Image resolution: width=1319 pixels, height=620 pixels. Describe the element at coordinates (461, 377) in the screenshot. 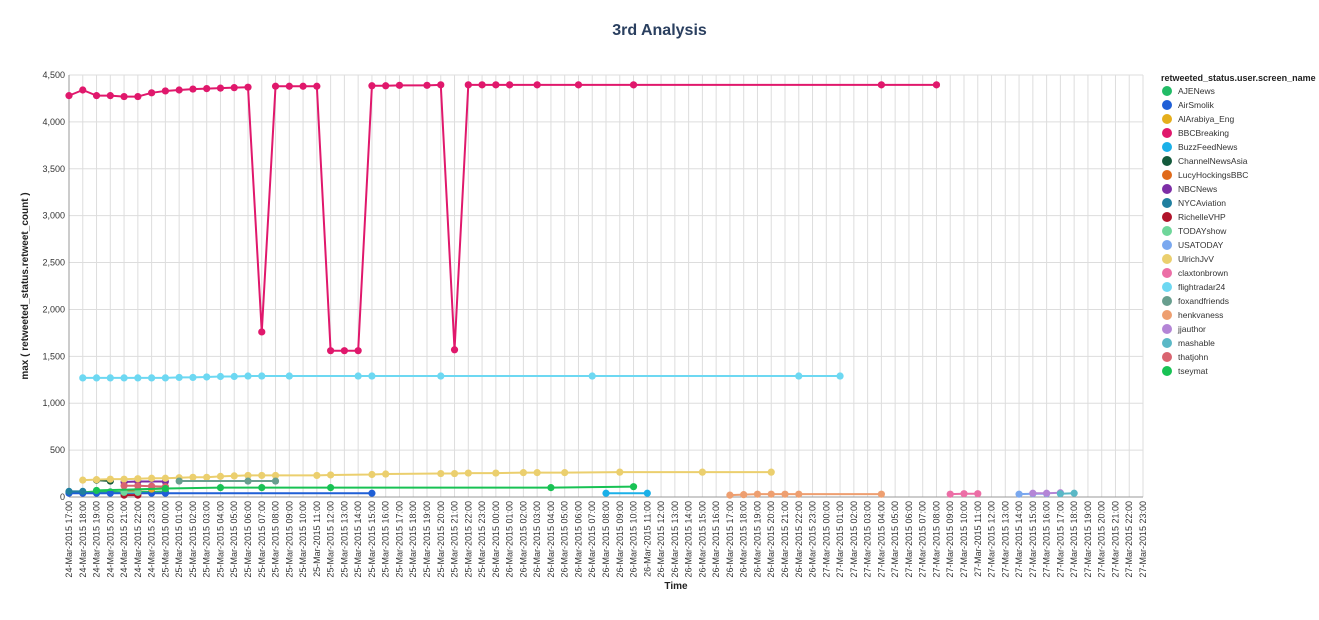

I see `series-flightradar24` at that location.